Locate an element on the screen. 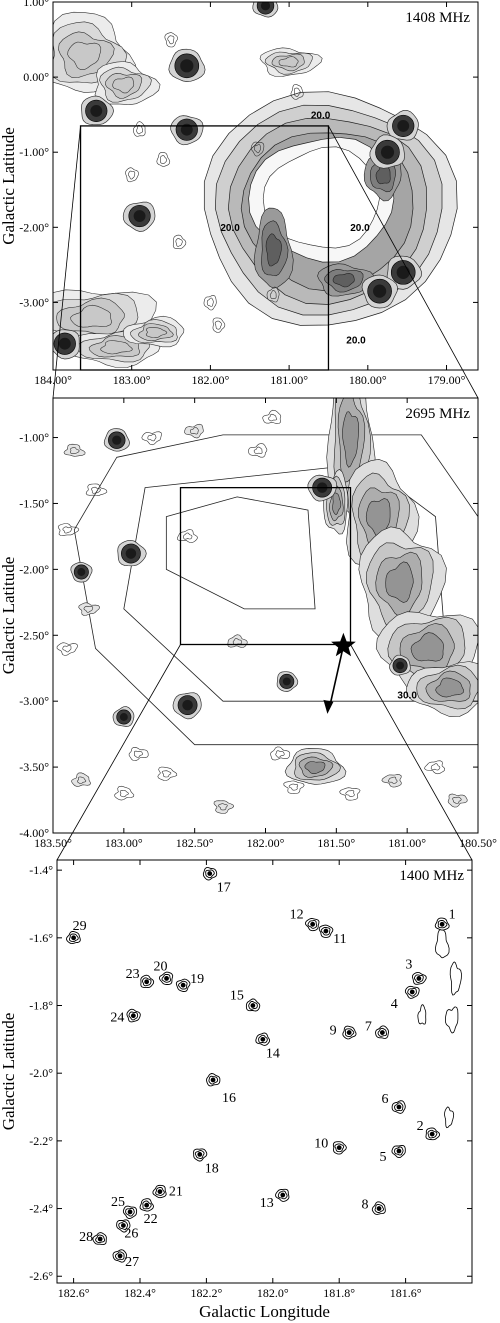 This screenshot has height=1323, width=500. source-id-label: 29 is located at coordinates (80, 926).